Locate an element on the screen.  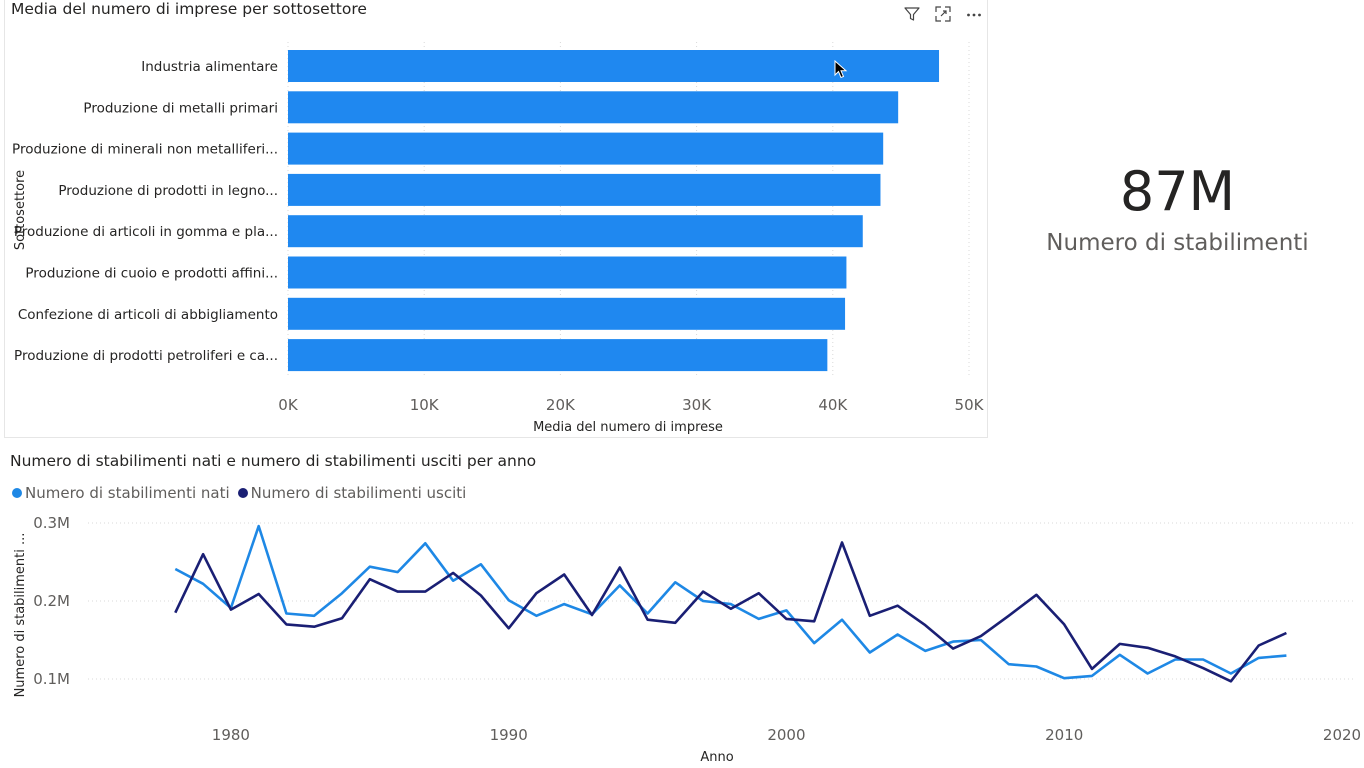
line-x-tick-label: 1980 is located at coordinates (231, 735).